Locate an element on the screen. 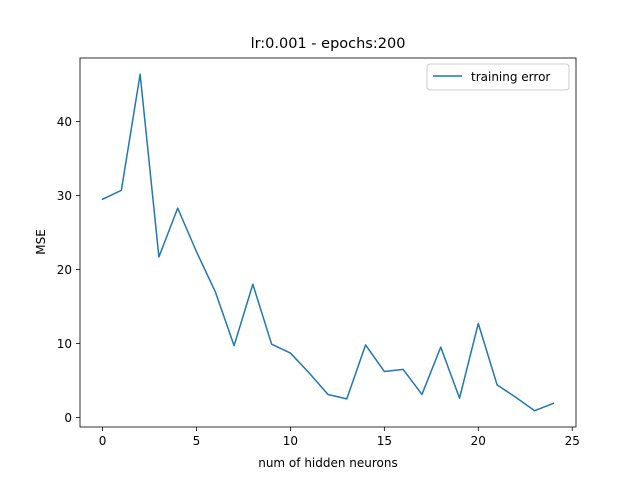 Image resolution: width=640 pixels, height=480 pixels. chart-title: lr:0.001 - epochs:200 is located at coordinates (328, 44).